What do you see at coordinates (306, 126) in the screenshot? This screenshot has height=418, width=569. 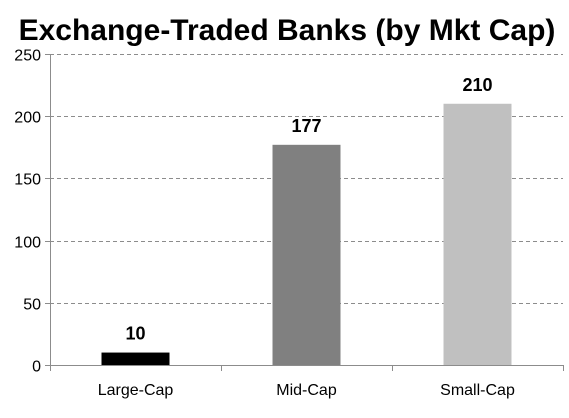 I see `data-label: 177` at bounding box center [306, 126].